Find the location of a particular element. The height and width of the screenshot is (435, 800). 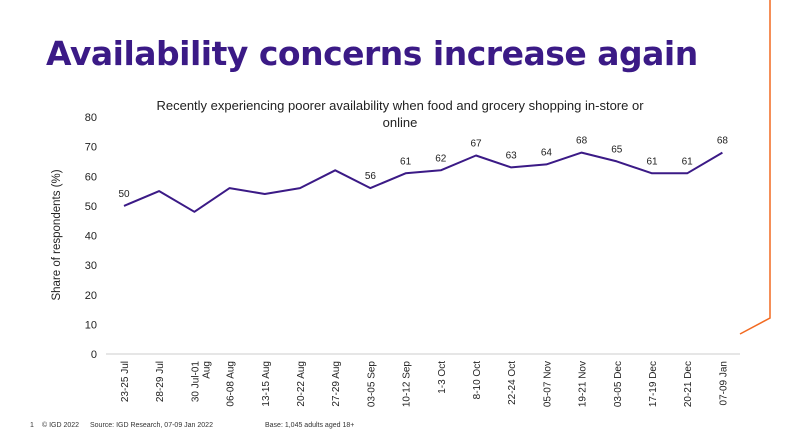

series-group is located at coordinates (423, 182).